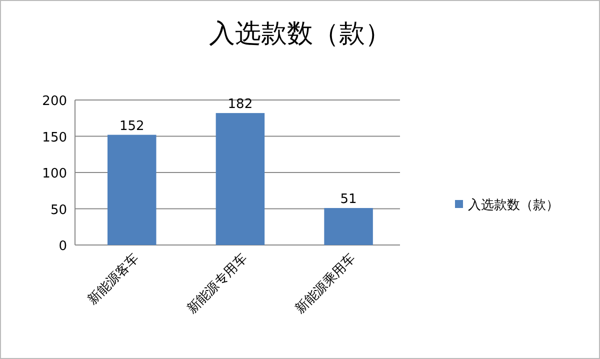 Image resolution: width=600 pixels, height=359 pixels. What do you see at coordinates (300, 34) in the screenshot?
I see `chart-title: 入选款数（款）` at bounding box center [300, 34].